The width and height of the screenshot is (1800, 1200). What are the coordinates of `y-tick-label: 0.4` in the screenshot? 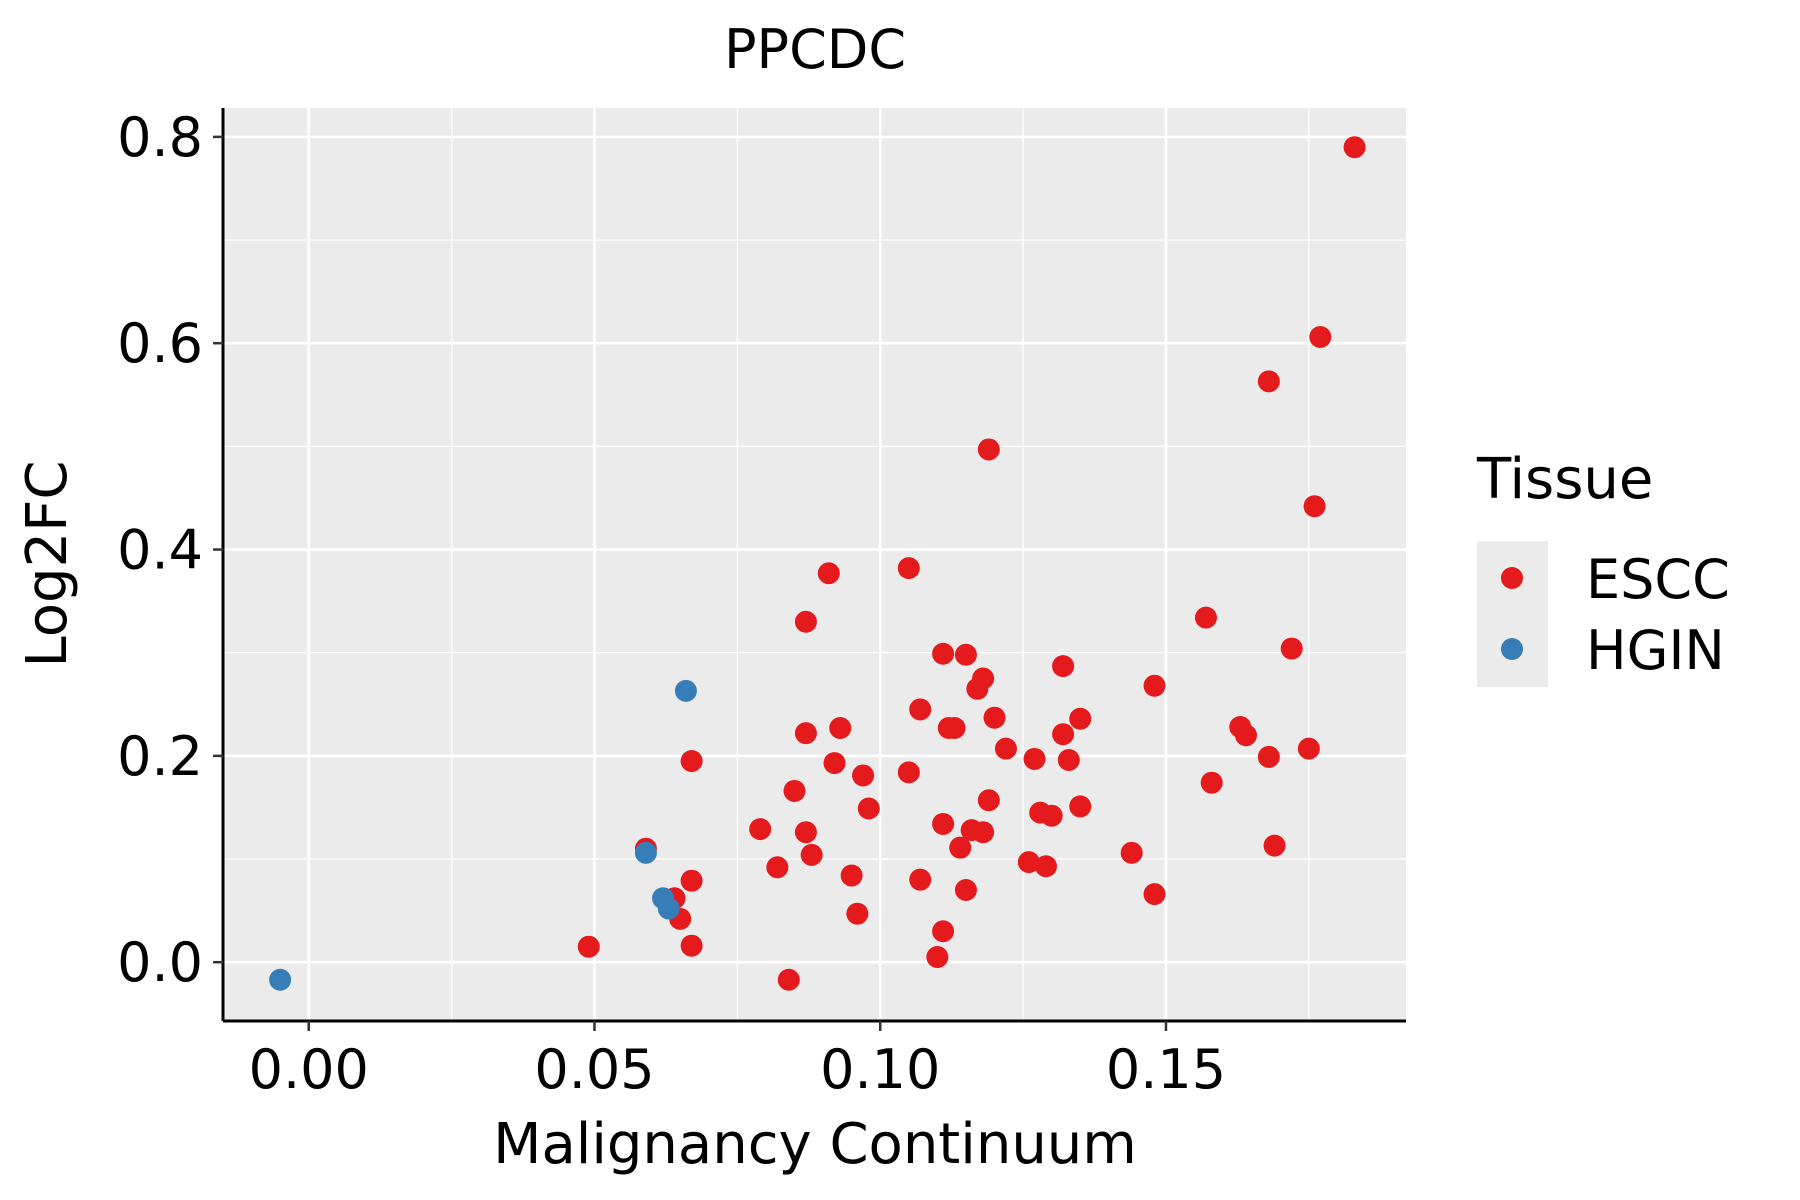 It's located at (160, 550).